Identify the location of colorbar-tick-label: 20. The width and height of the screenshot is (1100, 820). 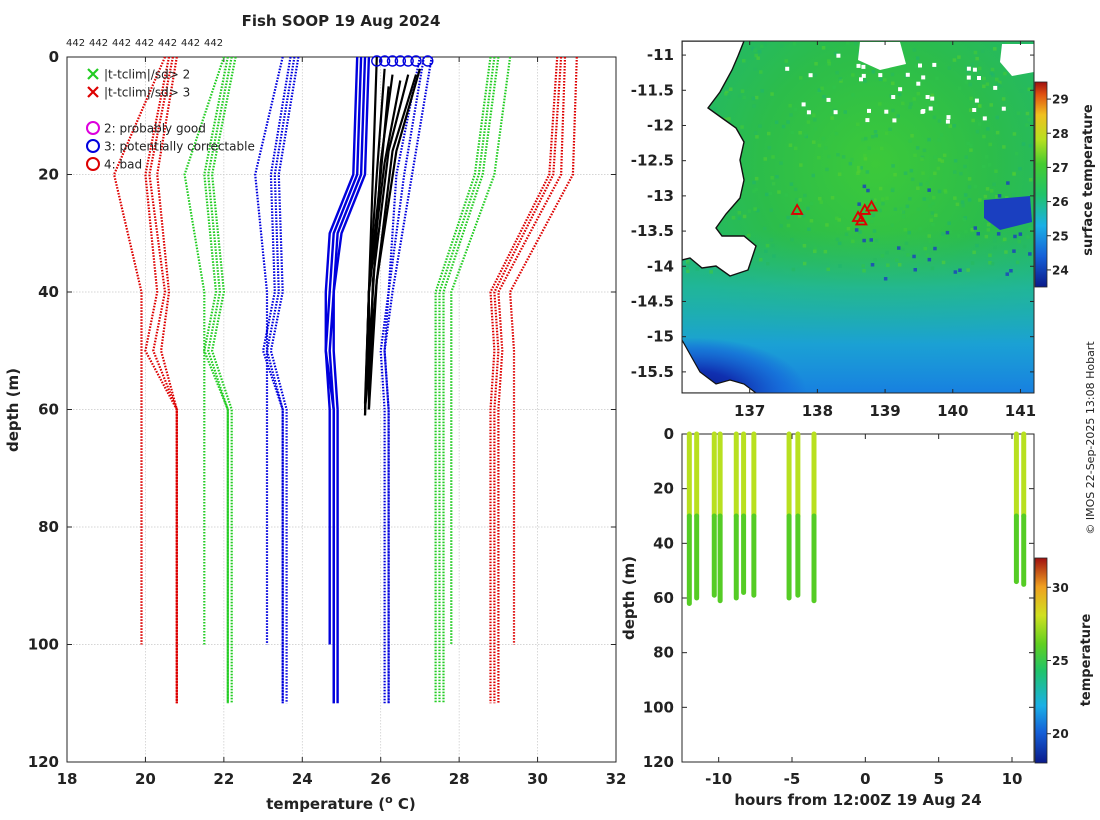
(1060, 734).